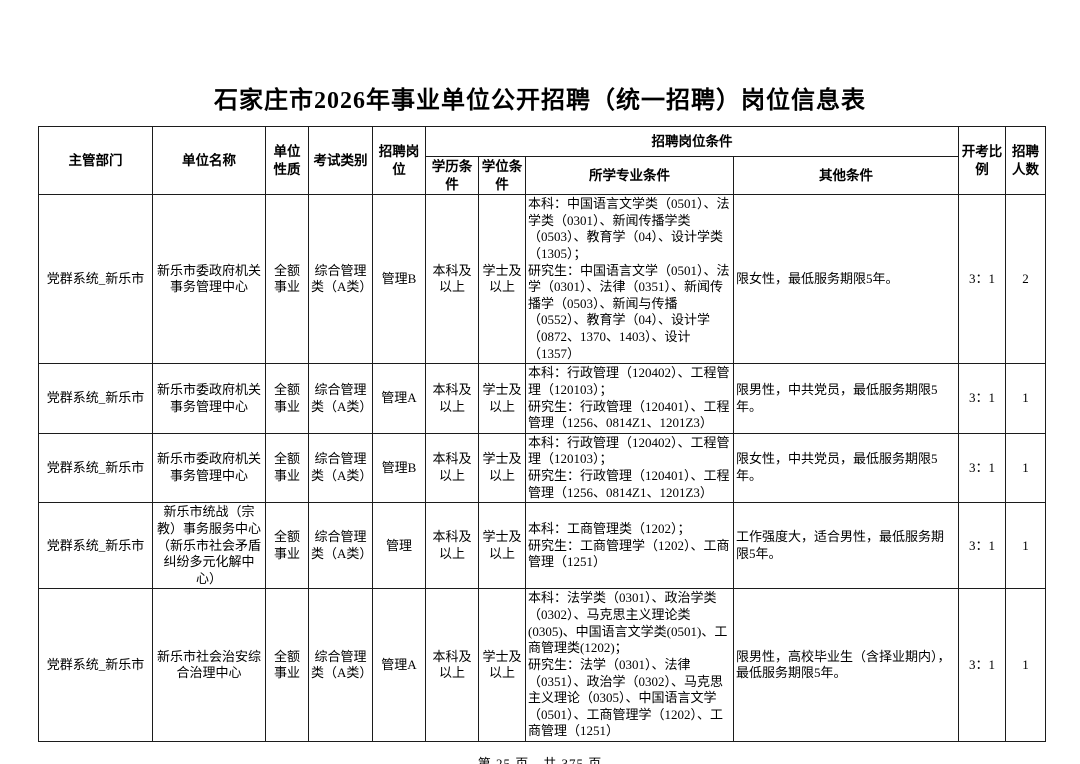  What do you see at coordinates (540, 760) in the screenshot?
I see `page-footer: 第 25 页，共 375 页` at bounding box center [540, 760].